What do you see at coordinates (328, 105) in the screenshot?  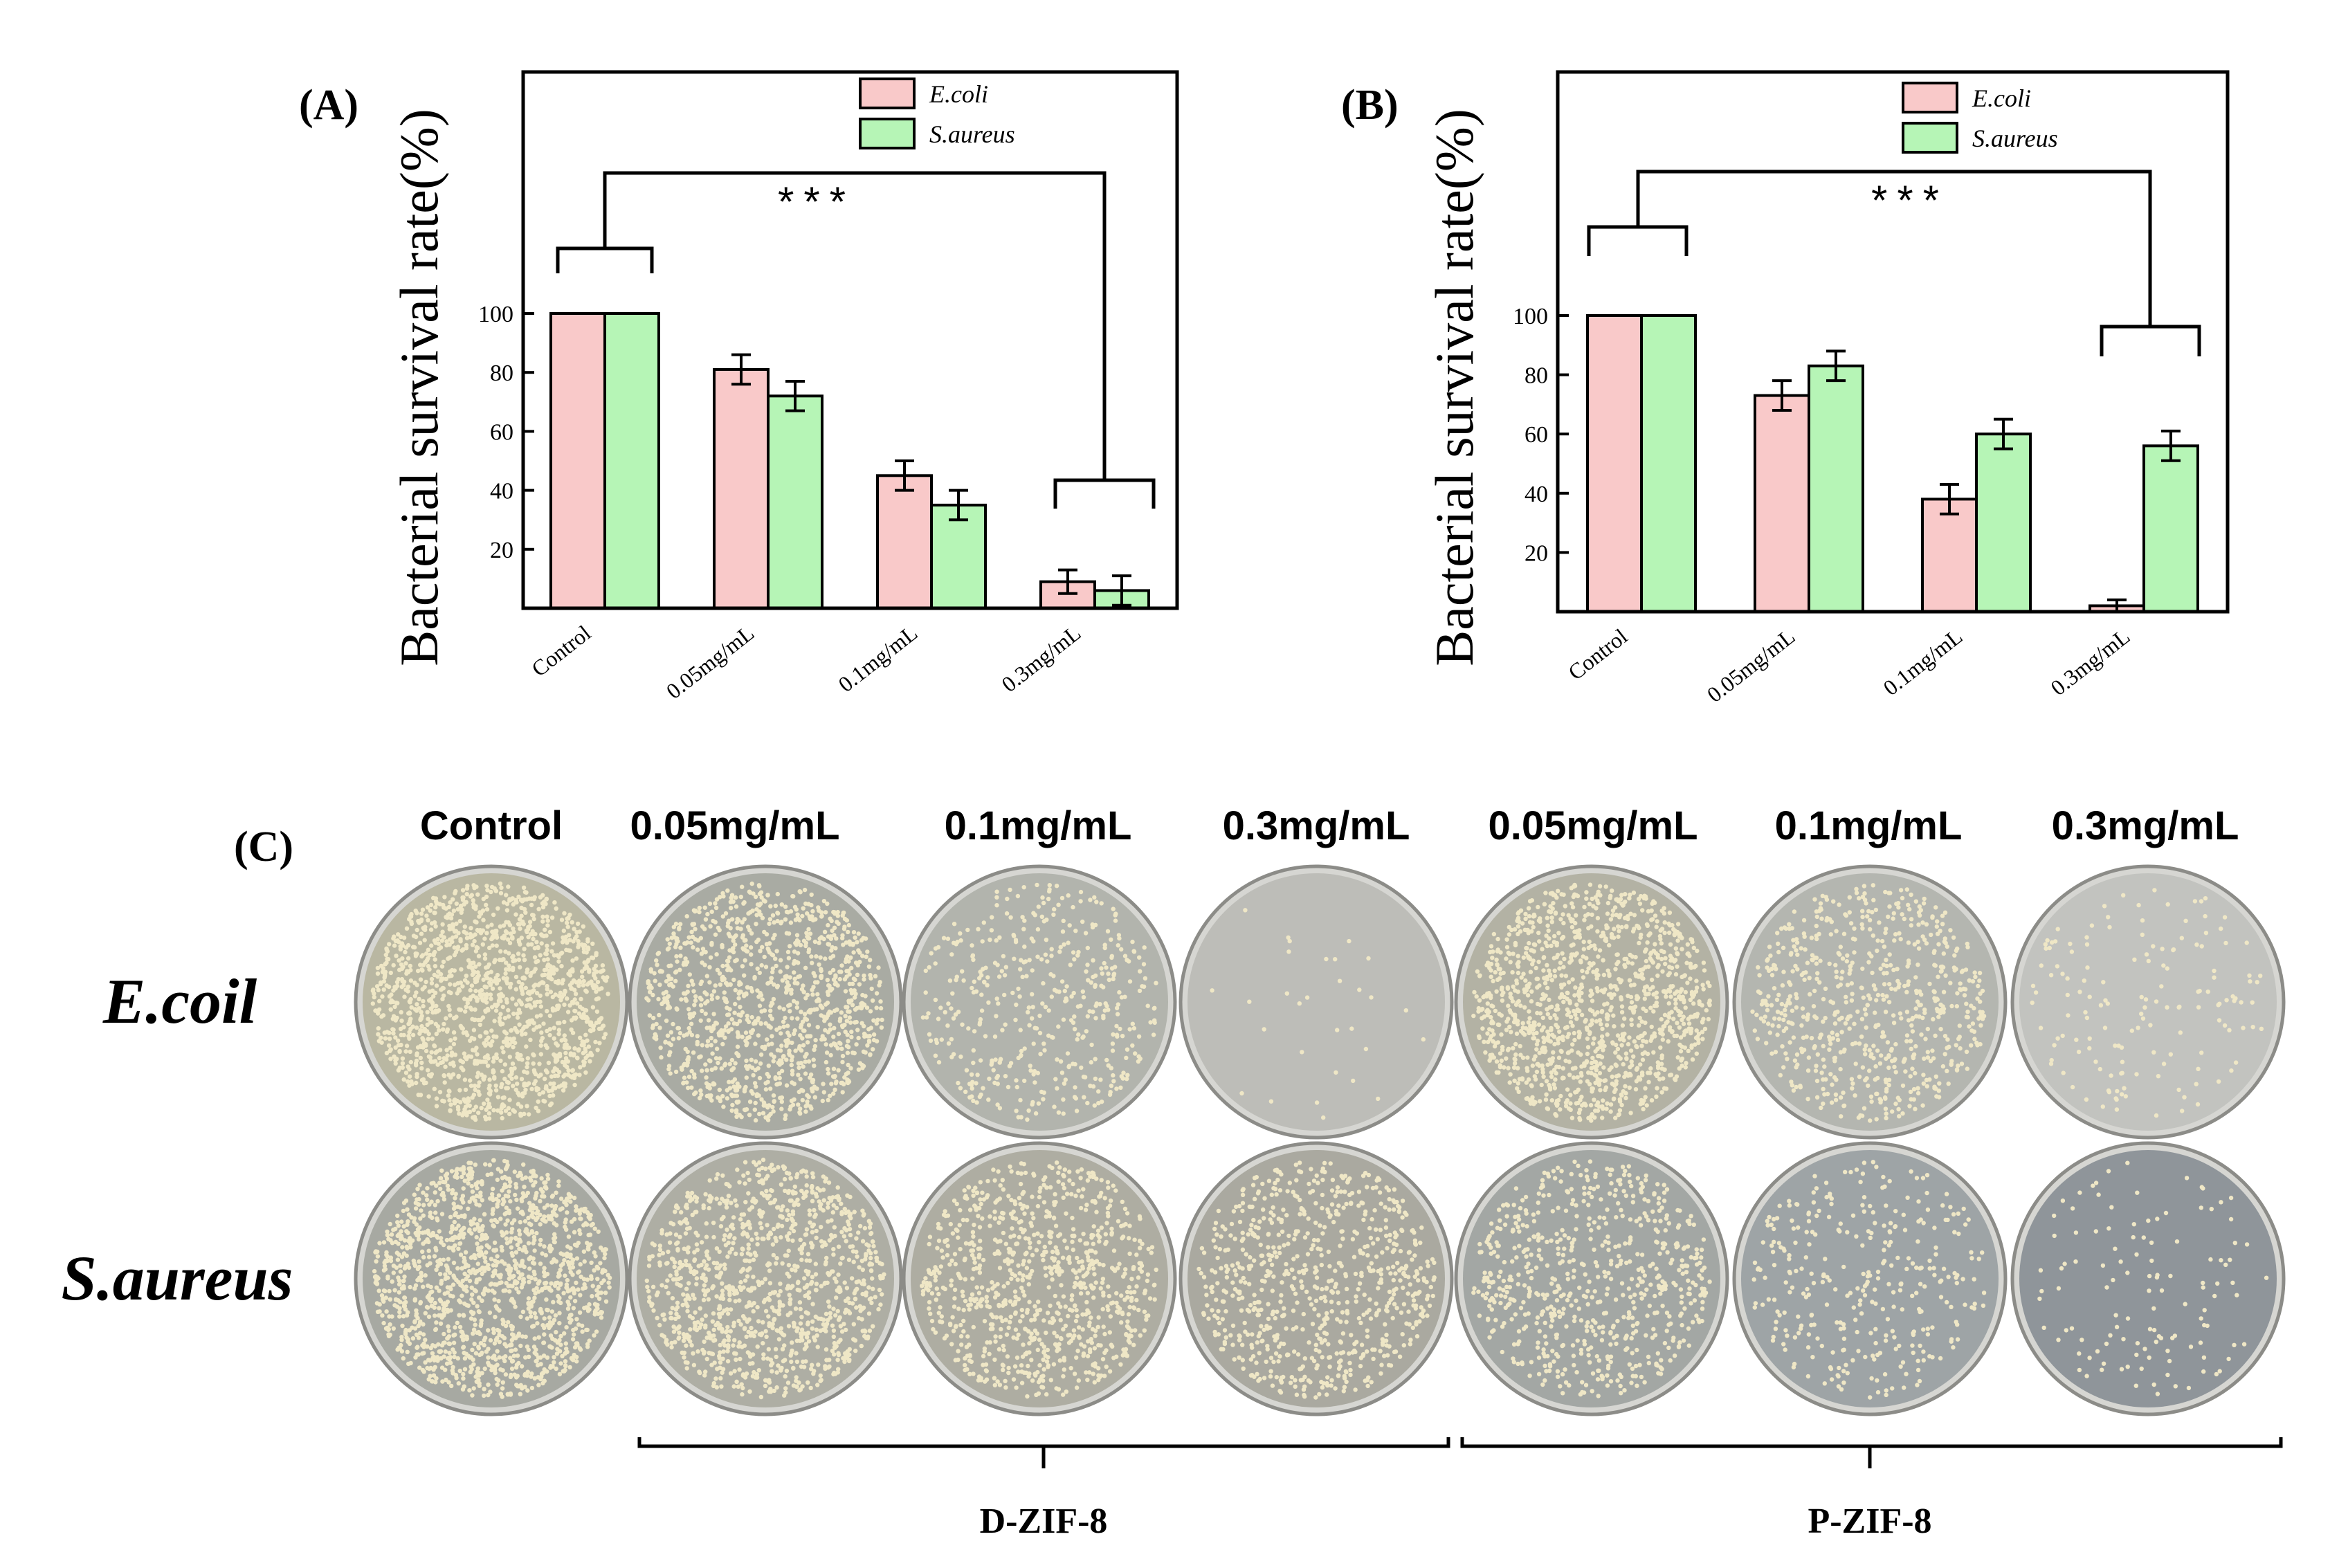 I see `panel-a-label: (A)` at bounding box center [328, 105].